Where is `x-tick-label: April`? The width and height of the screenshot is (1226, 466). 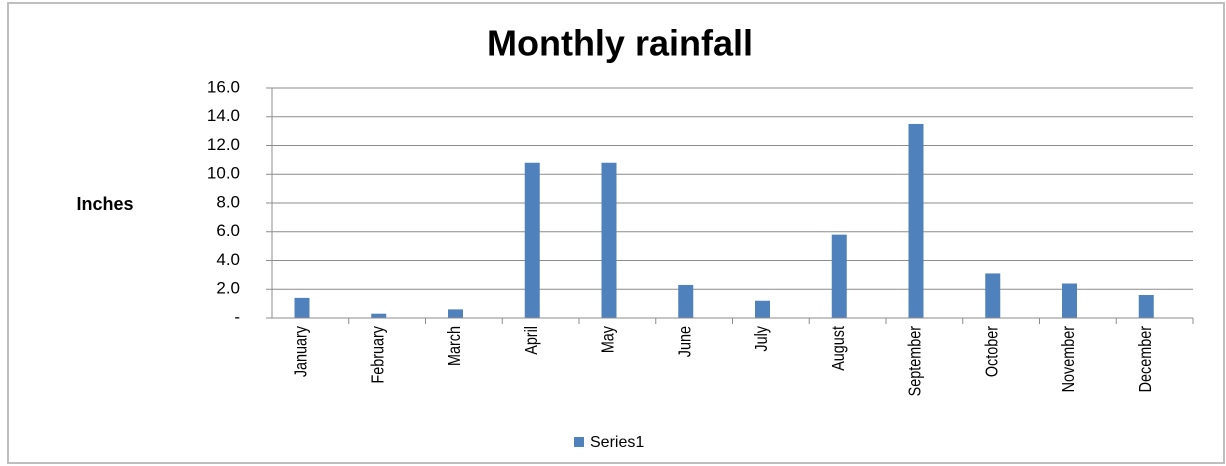
x-tick-label: April is located at coordinates (532, 340).